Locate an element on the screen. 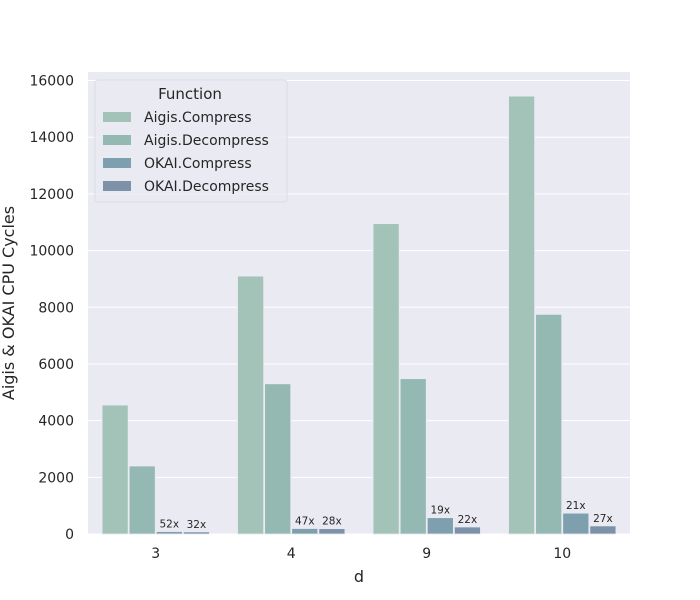 This screenshot has height=600, width=700. bar-label: 22x is located at coordinates (468, 520).